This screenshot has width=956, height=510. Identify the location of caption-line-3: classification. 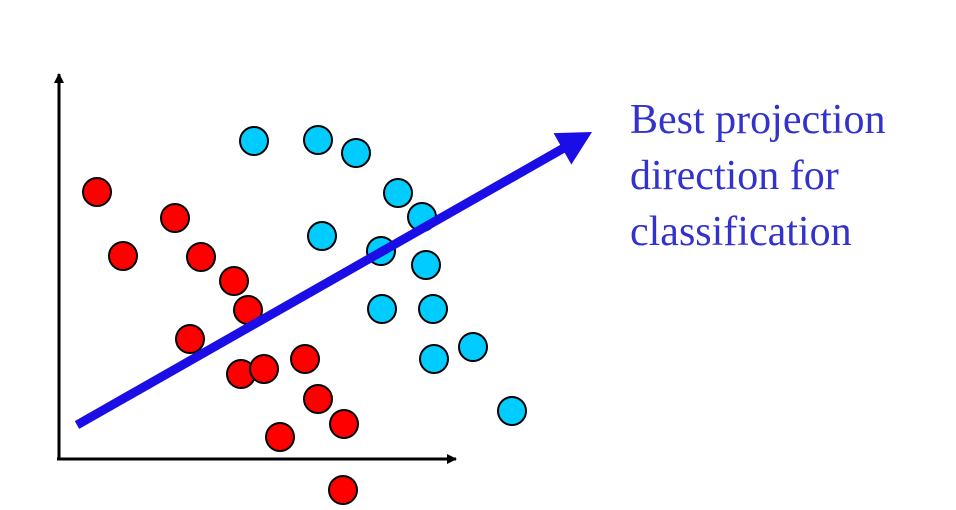
(741, 232).